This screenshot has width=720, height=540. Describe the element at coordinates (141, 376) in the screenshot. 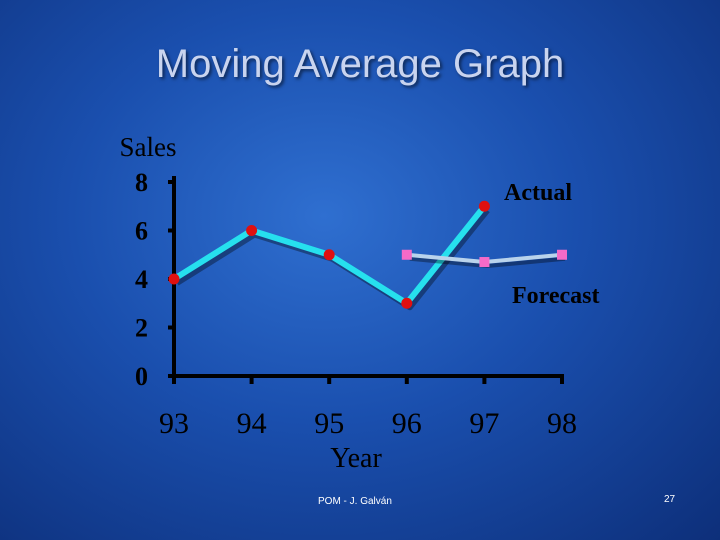

I see `y-tick-label-0: 0` at that location.